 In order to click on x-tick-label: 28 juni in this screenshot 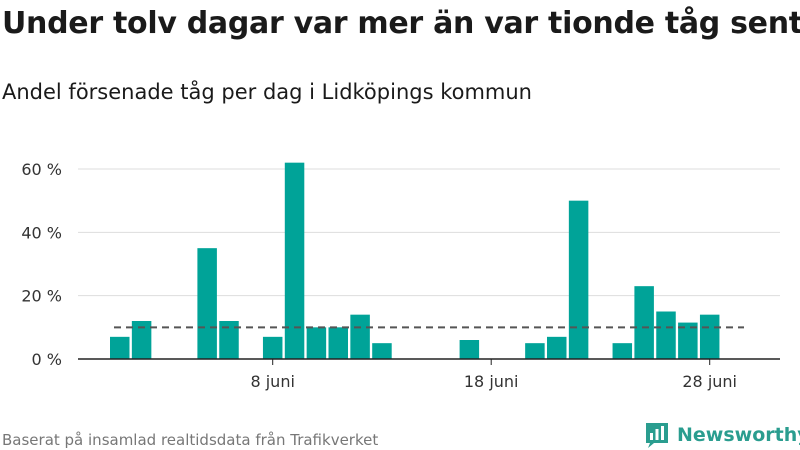, I will do `click(709, 381)`.